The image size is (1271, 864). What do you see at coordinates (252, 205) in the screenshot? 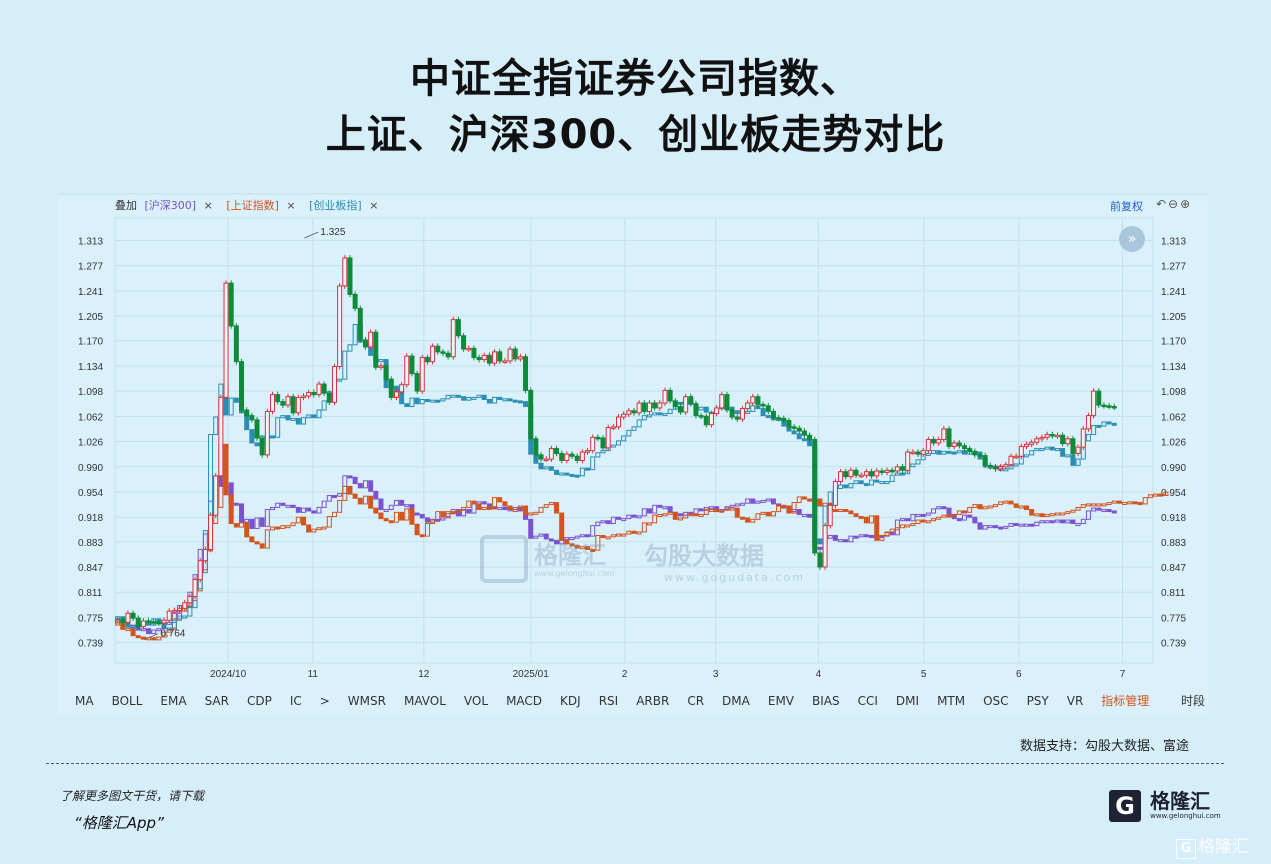
I see `overlay-item-sh: [上证指数]` at bounding box center [252, 205].